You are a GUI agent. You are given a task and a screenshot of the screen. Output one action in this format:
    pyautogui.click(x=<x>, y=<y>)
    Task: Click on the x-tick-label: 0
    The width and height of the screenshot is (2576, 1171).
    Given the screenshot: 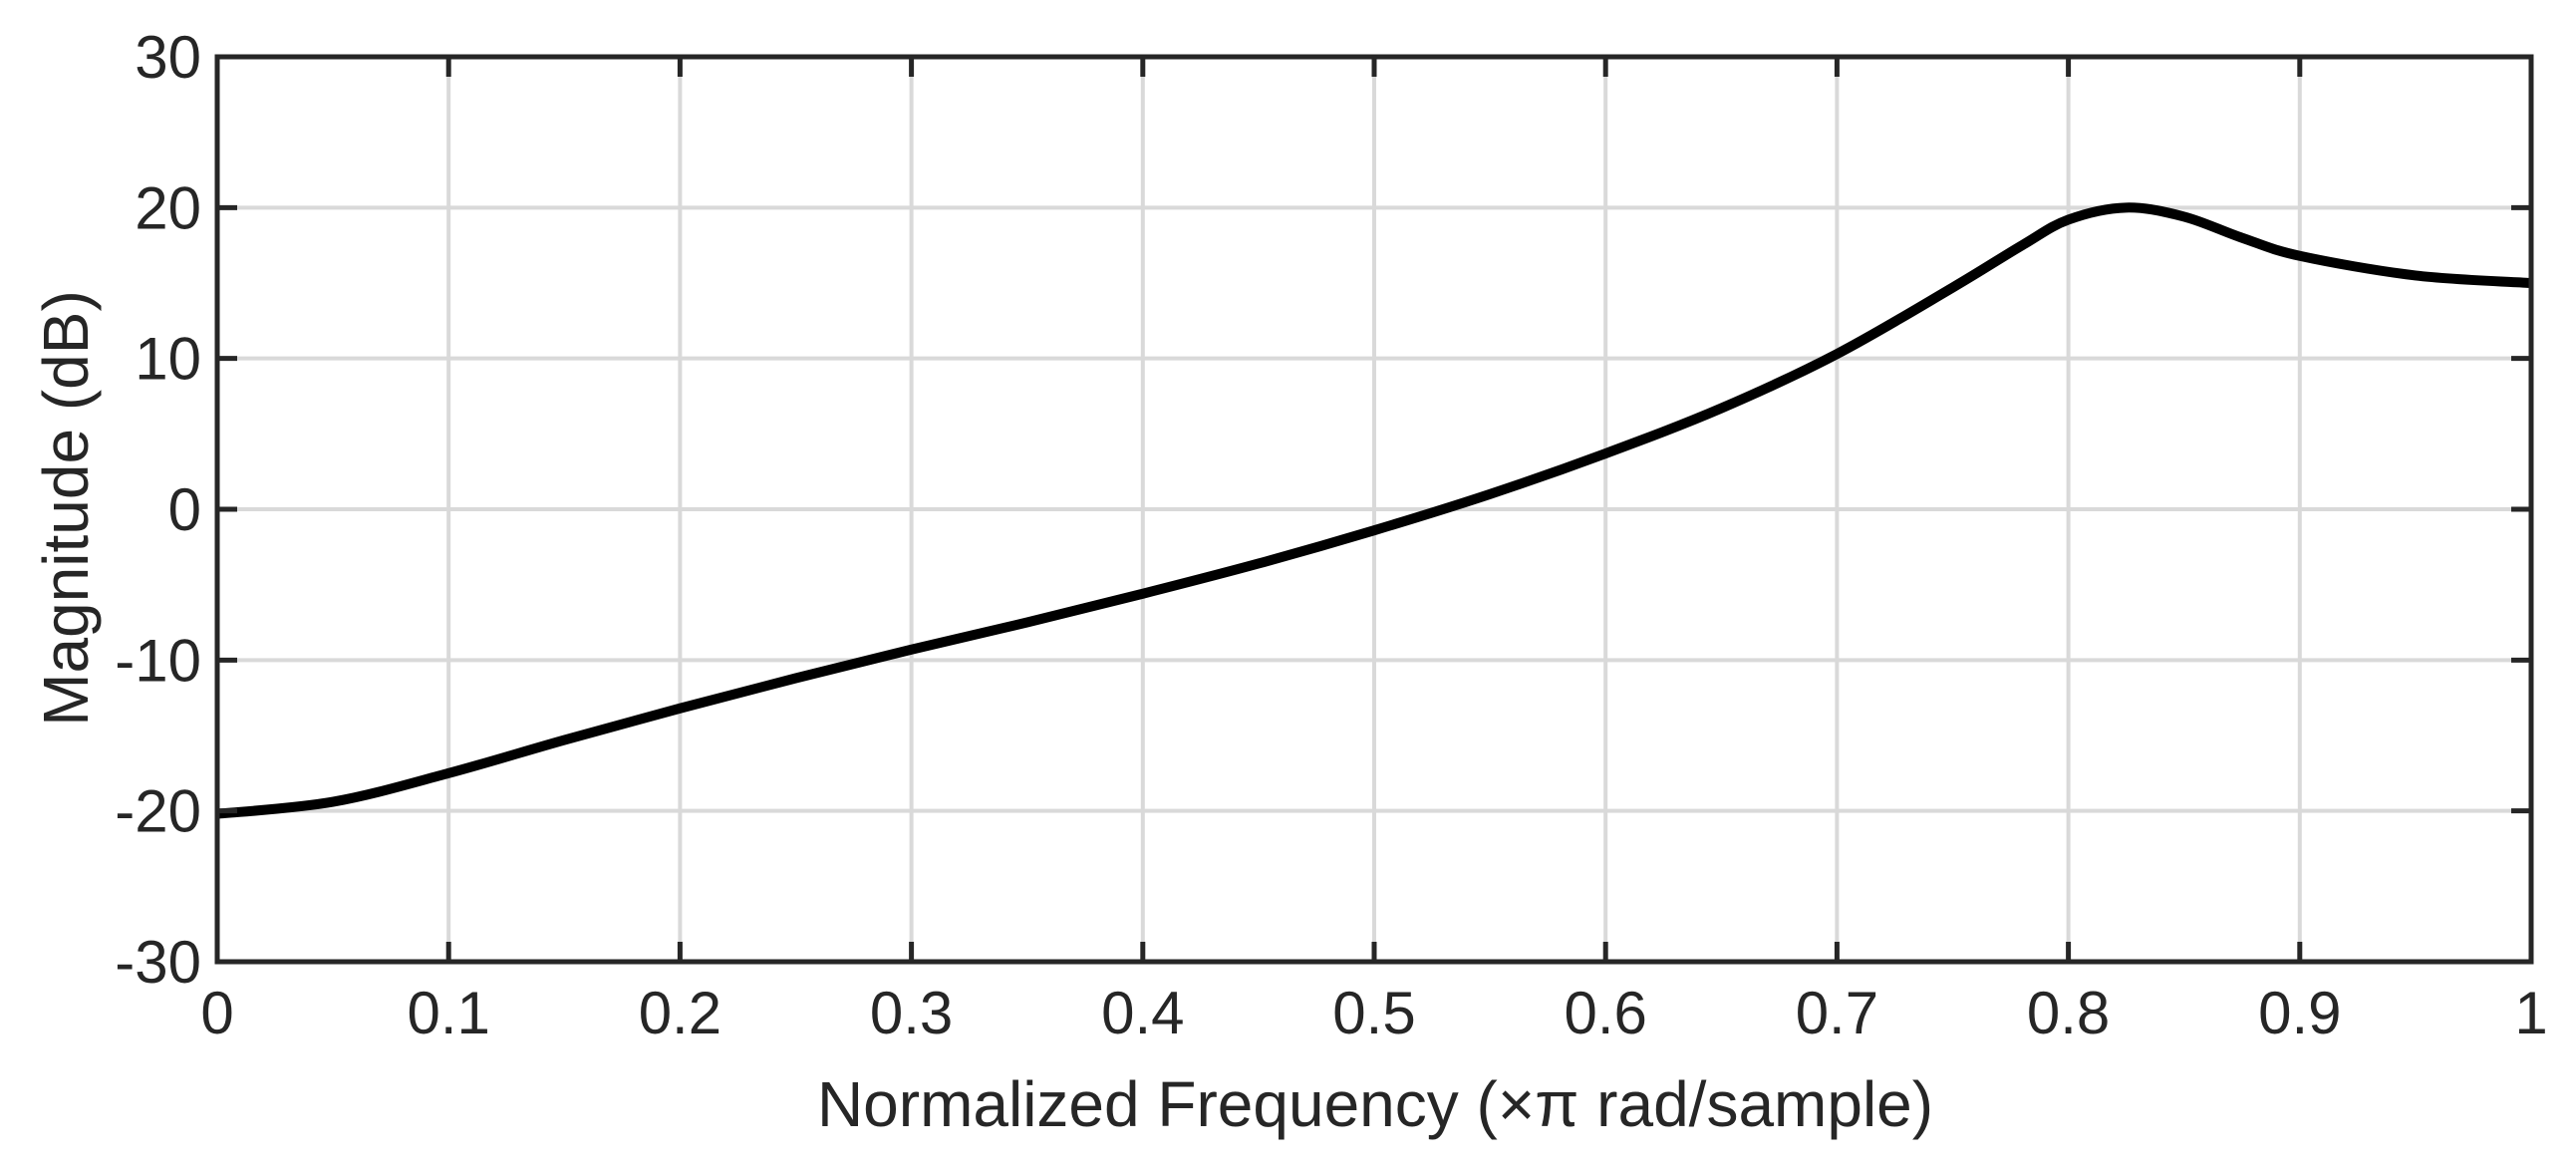 What is the action you would take?
    pyautogui.click(x=216, y=1013)
    